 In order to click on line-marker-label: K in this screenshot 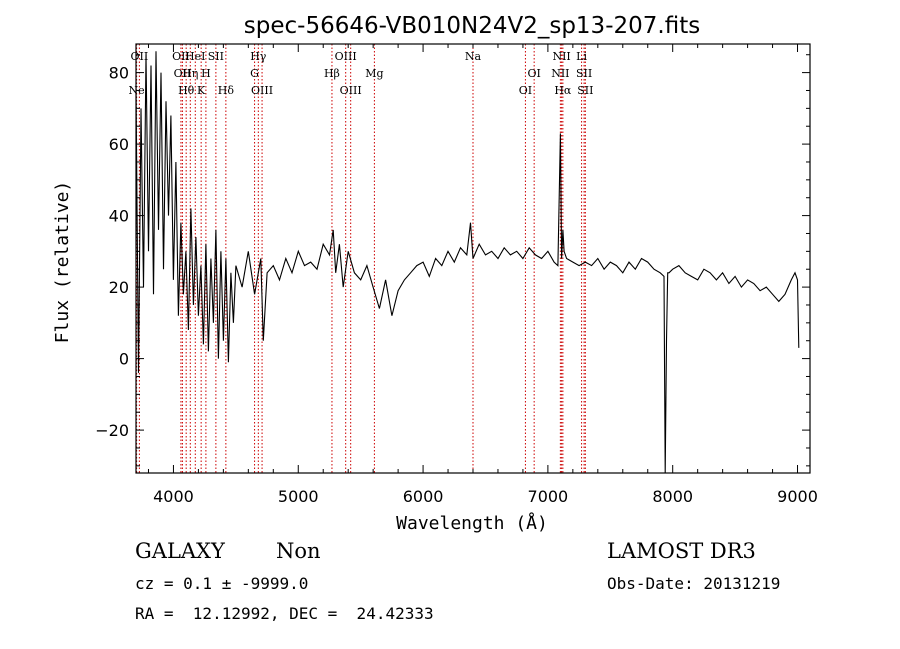, I will do `click(201, 90)`.